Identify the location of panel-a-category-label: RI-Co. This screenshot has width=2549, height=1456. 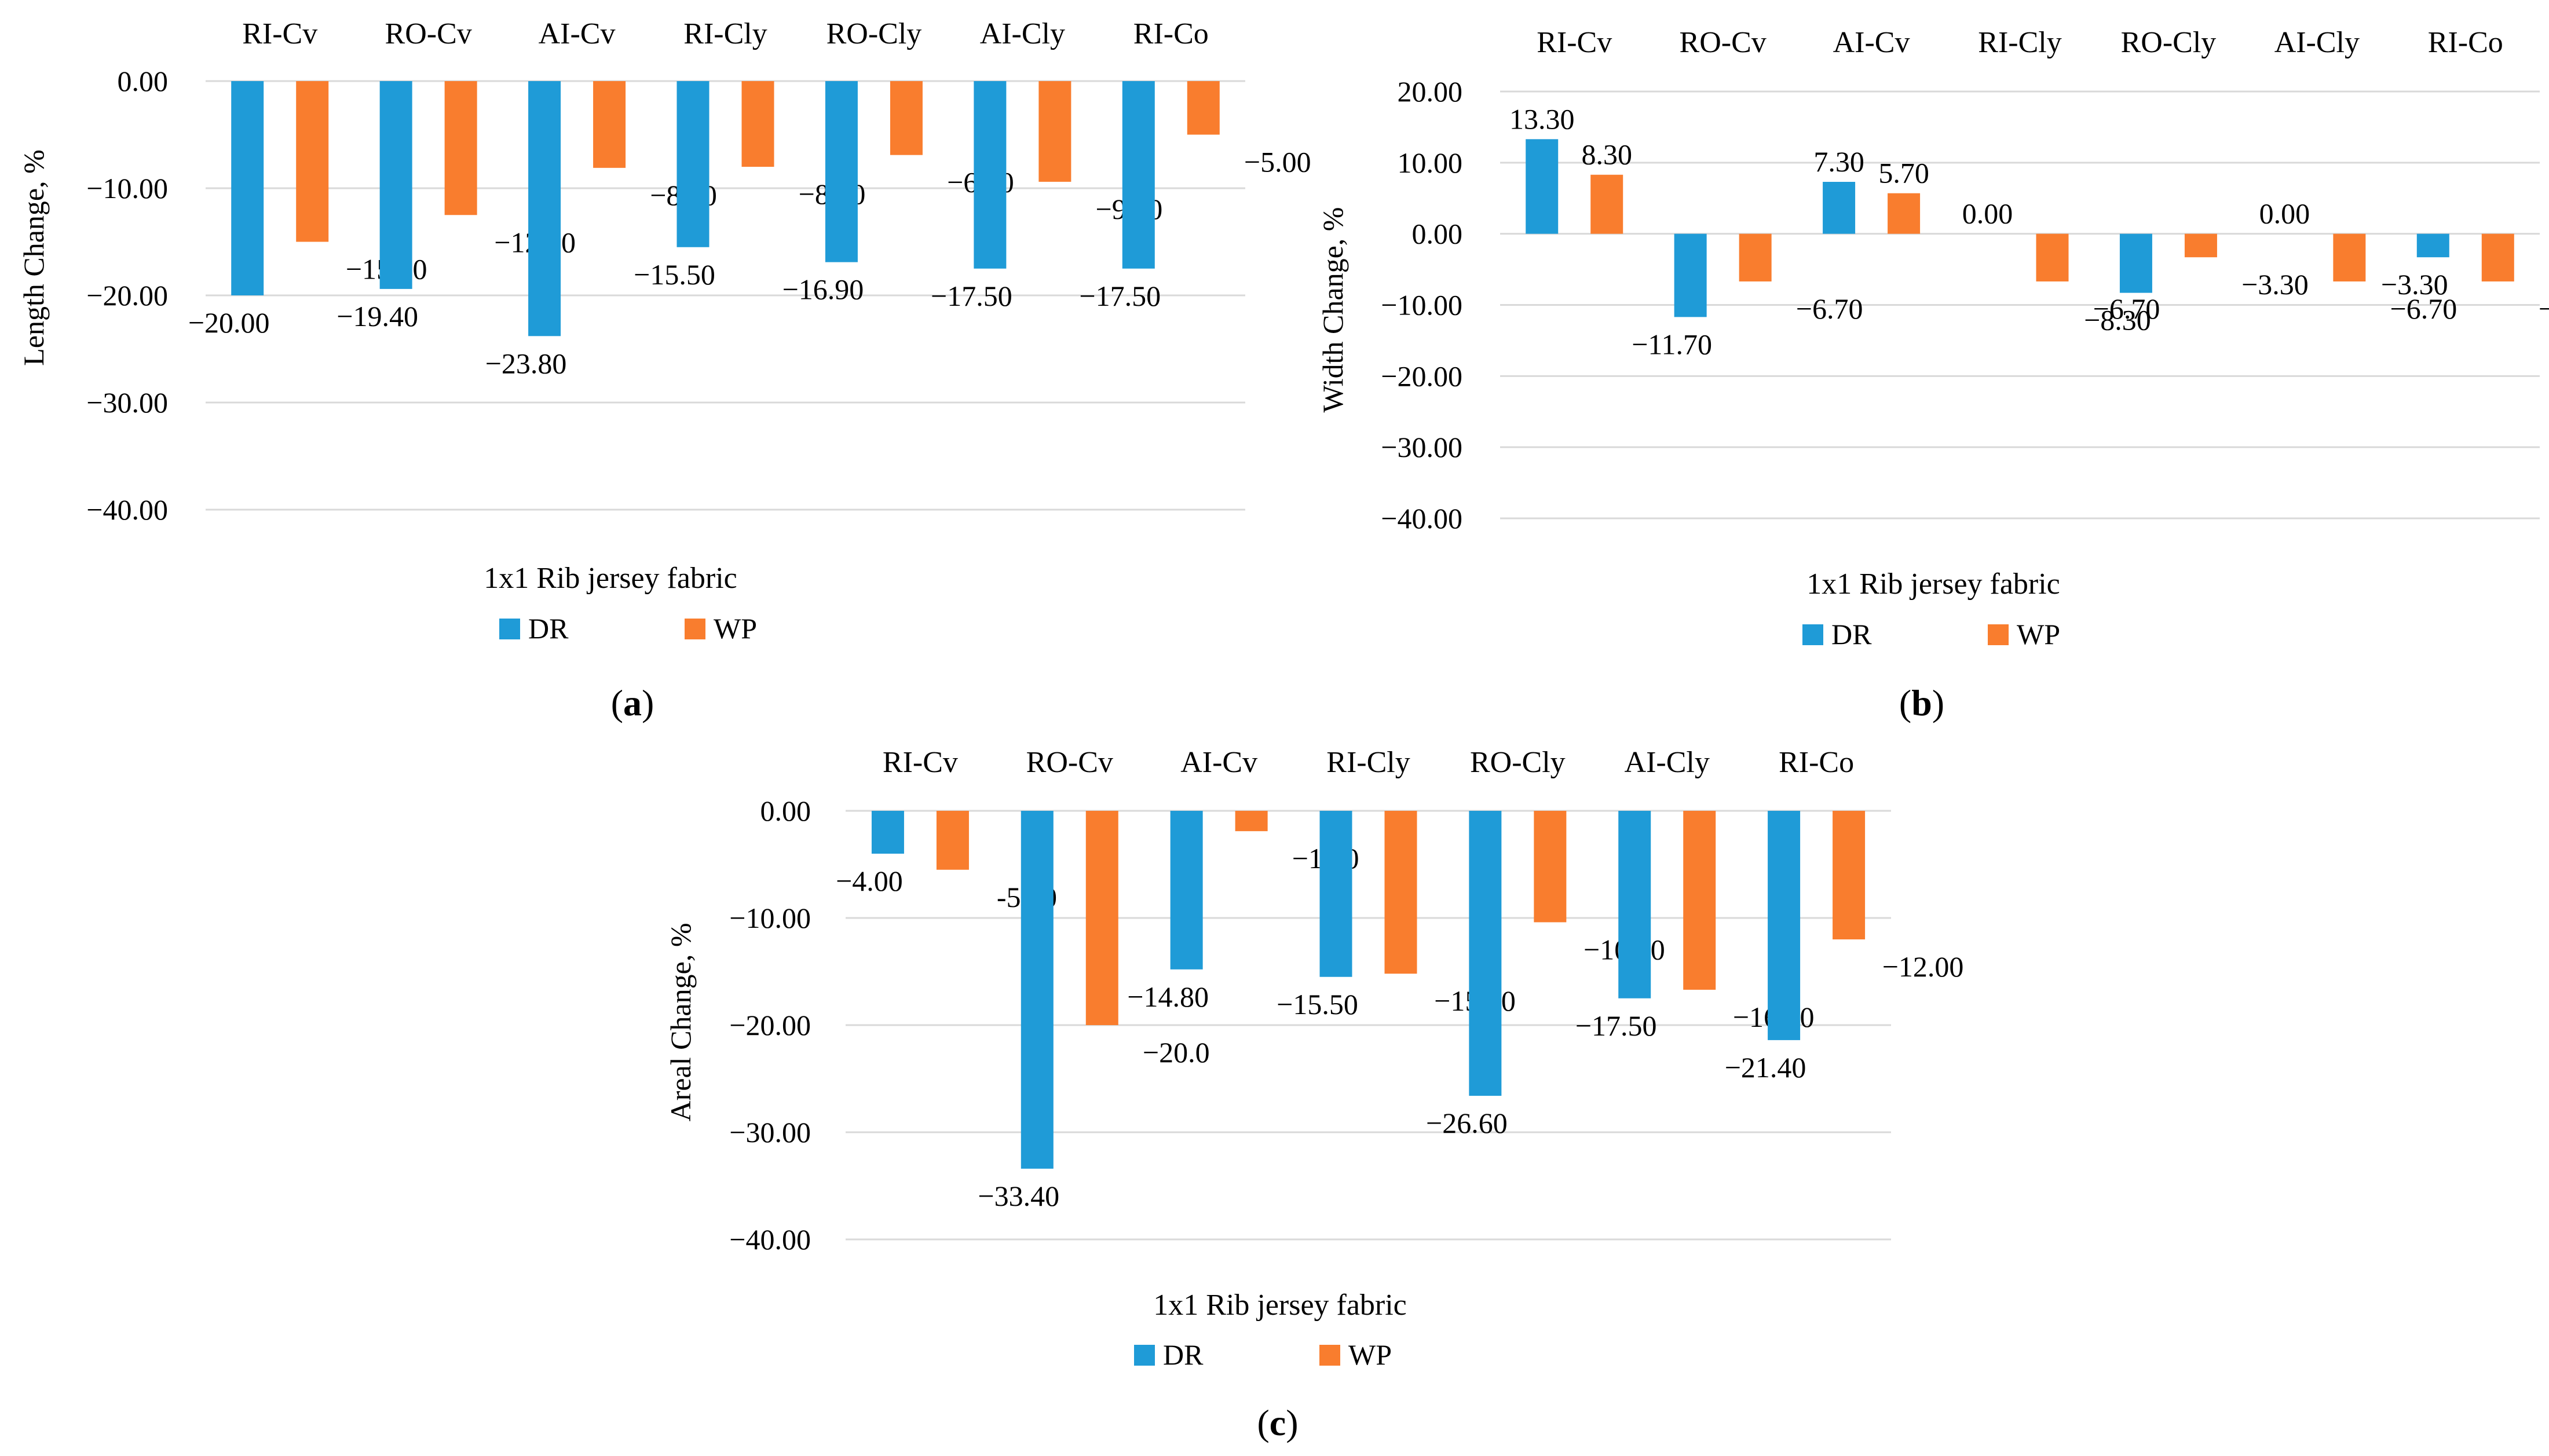
(1171, 33).